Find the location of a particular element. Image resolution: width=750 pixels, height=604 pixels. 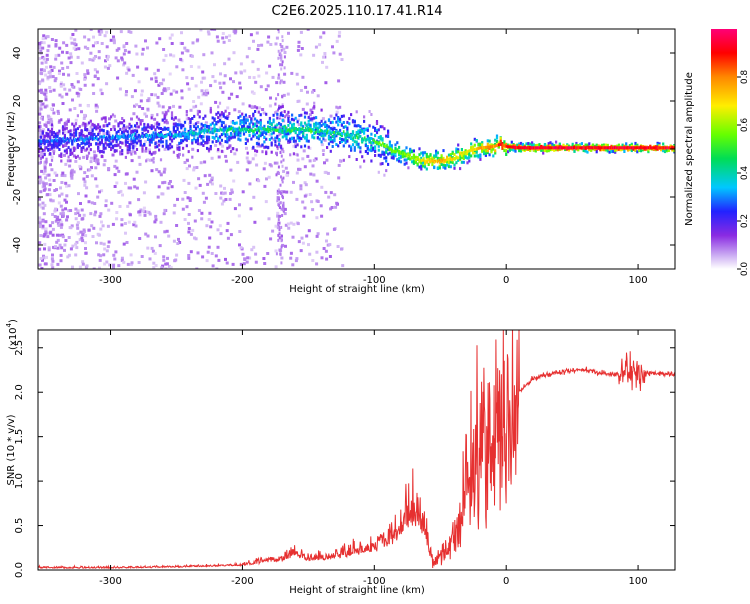

x-tick-label: -100 is located at coordinates (374, 581).